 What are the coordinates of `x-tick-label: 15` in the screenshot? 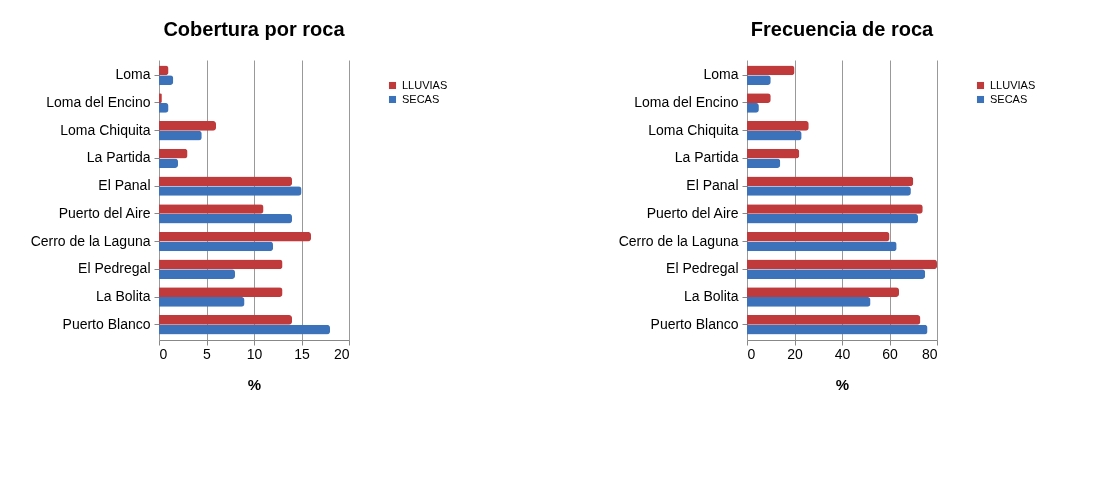 It's located at (302, 353).